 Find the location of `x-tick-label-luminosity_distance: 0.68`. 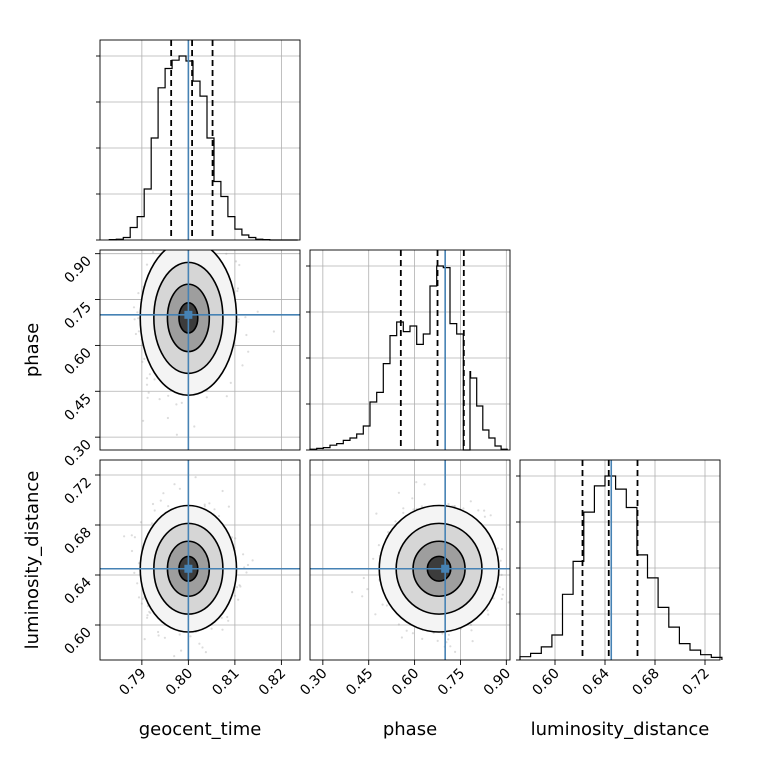

x-tick-label-luminosity_distance: 0.68 is located at coordinates (645, 682).